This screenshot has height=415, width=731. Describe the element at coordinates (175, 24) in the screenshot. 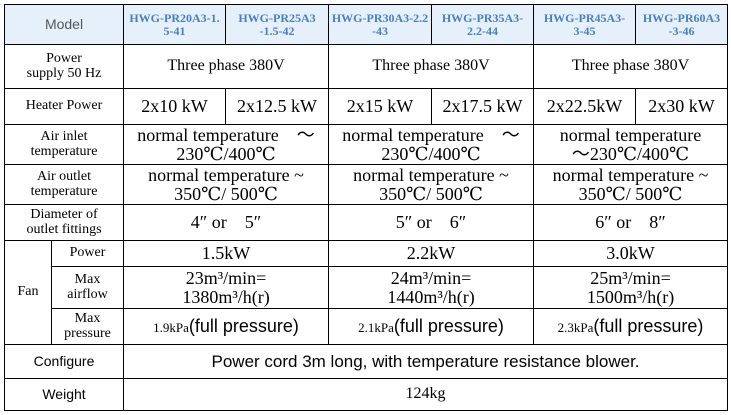

I see `model-cell: HWG-PR20A3-1. 5-41` at that location.